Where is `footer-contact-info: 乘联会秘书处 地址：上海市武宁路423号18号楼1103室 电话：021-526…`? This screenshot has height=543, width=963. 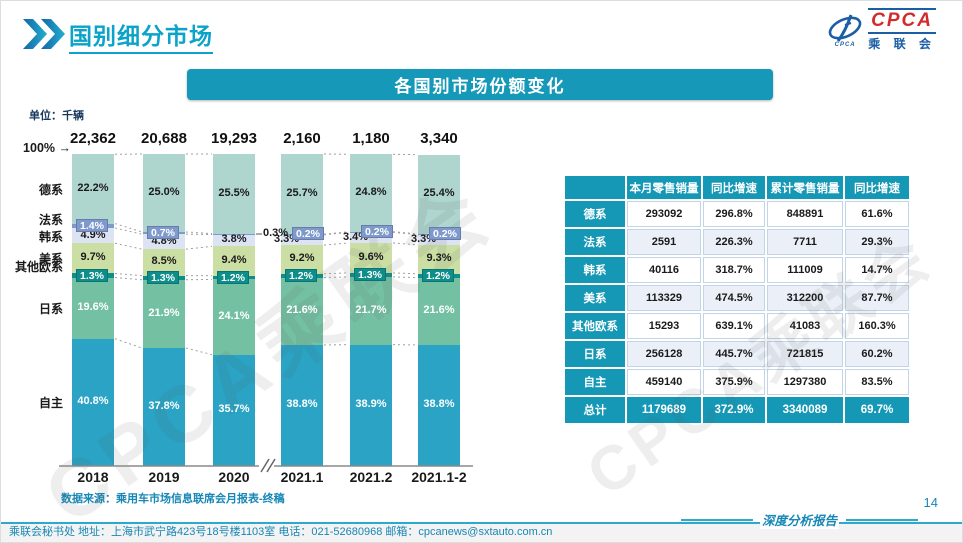
footer-contact-info: 乘联会秘书处 地址：上海市武宁路423号18号楼1103室 电话：021-526… is located at coordinates (481, 533).